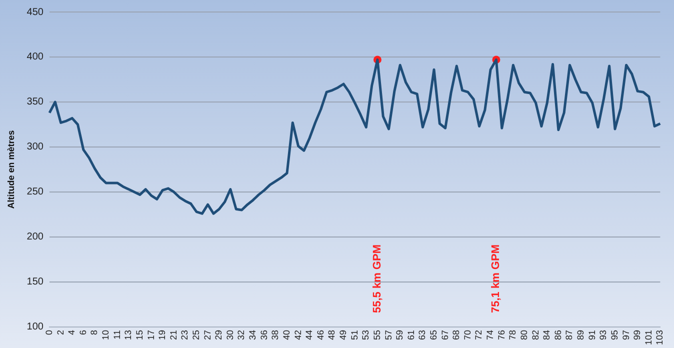 This screenshot has height=348, width=674. Describe the element at coordinates (513, 335) in the screenshot. I see `x-tick-label: 78` at that location.